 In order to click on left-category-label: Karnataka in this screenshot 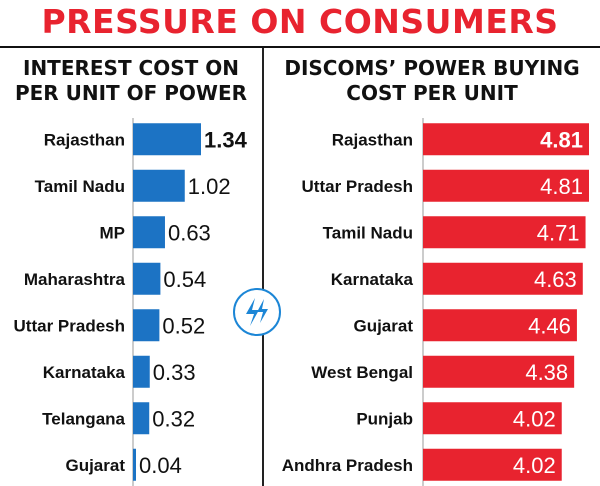, I will do `click(84, 372)`.